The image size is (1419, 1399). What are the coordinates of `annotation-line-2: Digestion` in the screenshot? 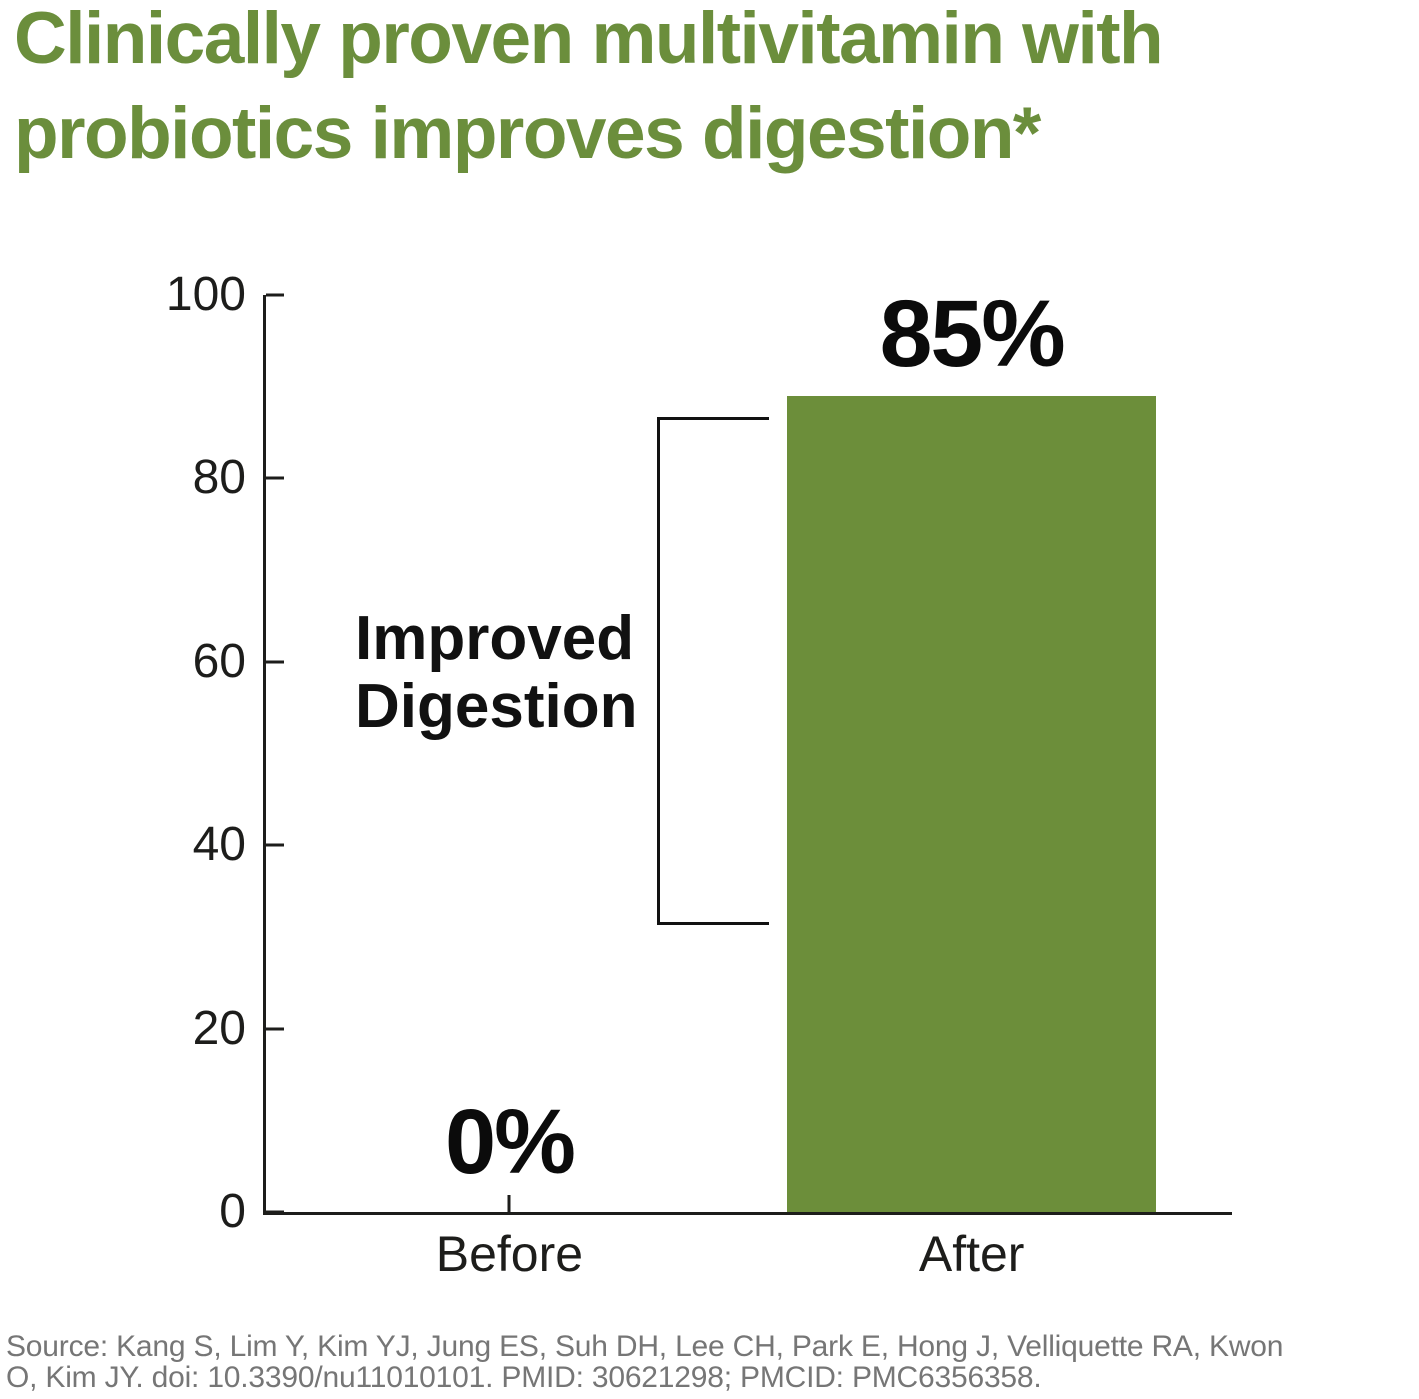 It's located at (496, 706).